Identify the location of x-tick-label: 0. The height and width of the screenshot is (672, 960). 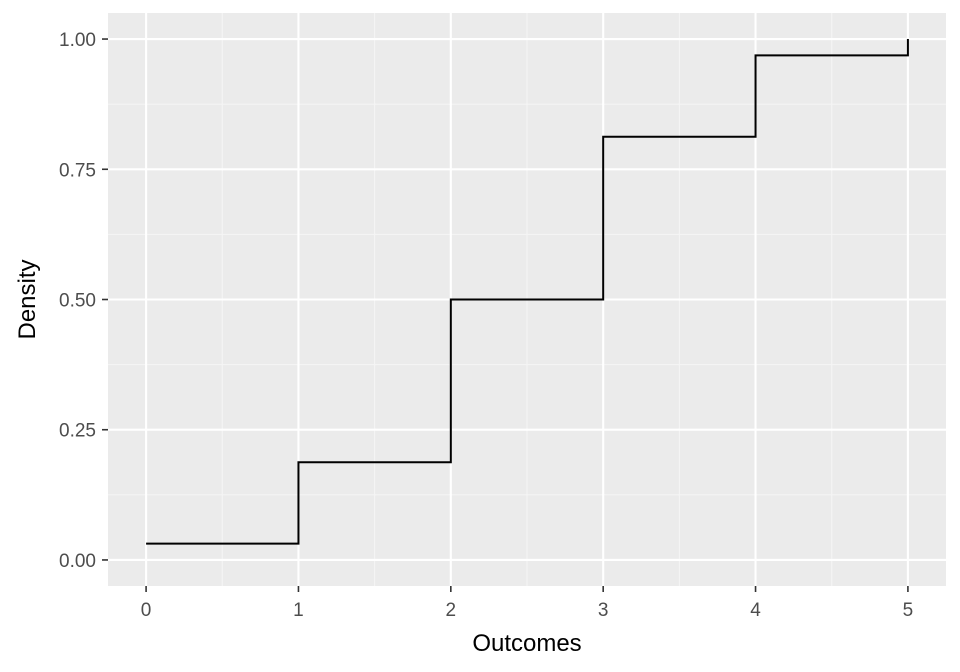
(146, 610).